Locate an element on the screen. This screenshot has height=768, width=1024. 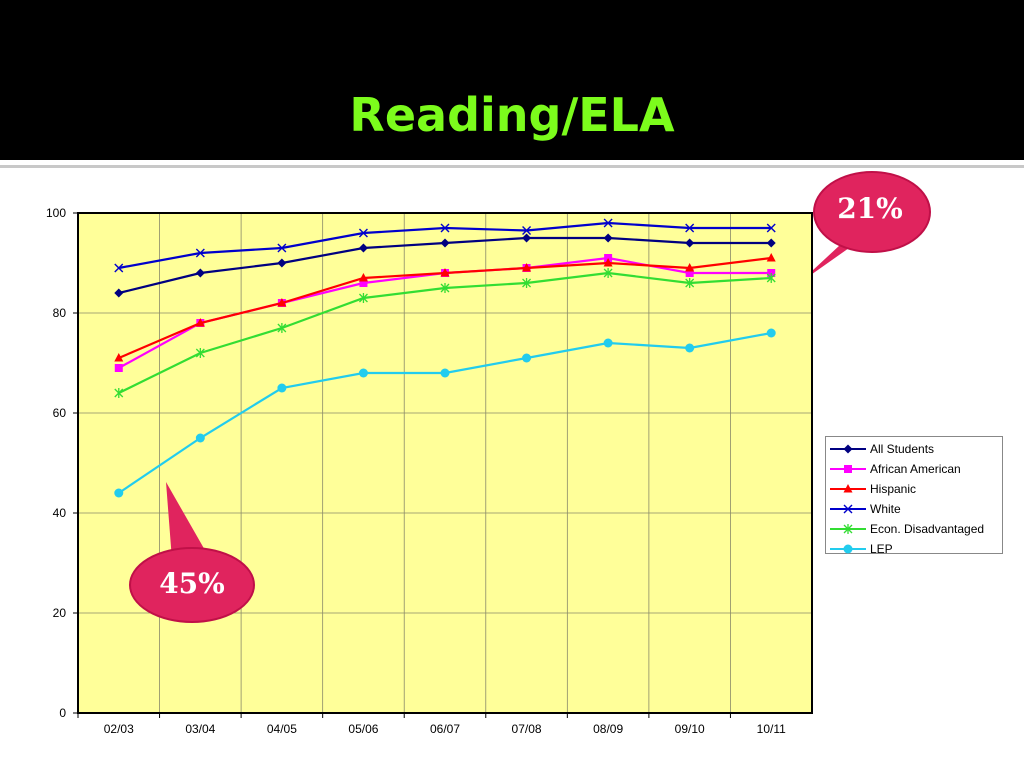
x-tick-label: 04/05 is located at coordinates (282, 729).